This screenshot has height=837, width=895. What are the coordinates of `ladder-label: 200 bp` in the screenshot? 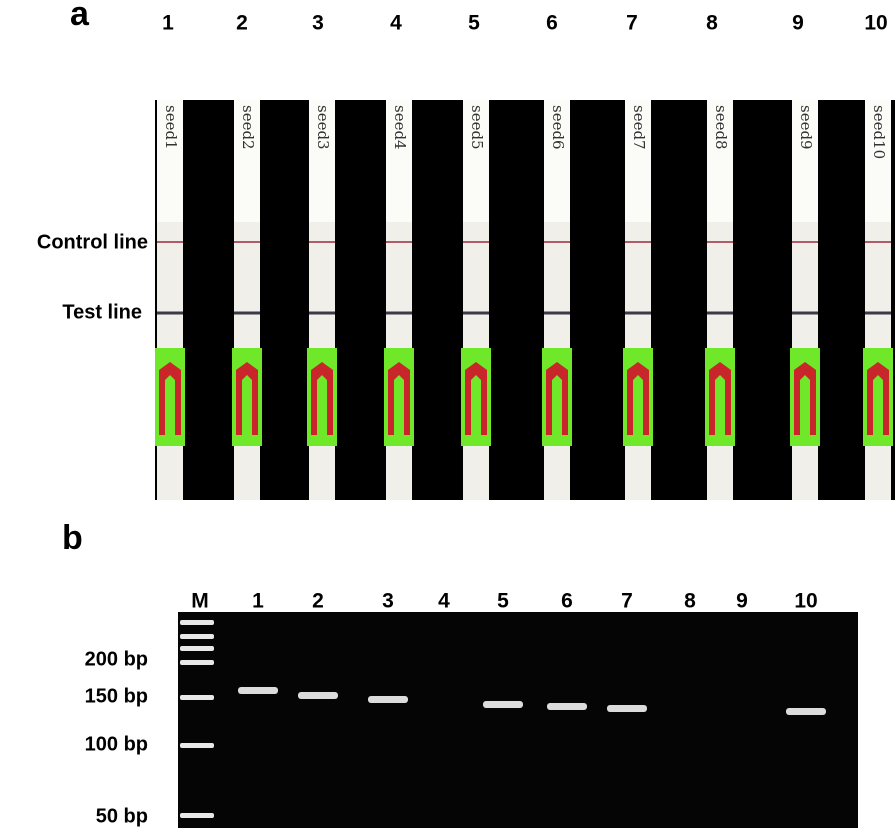 It's located at (116, 659).